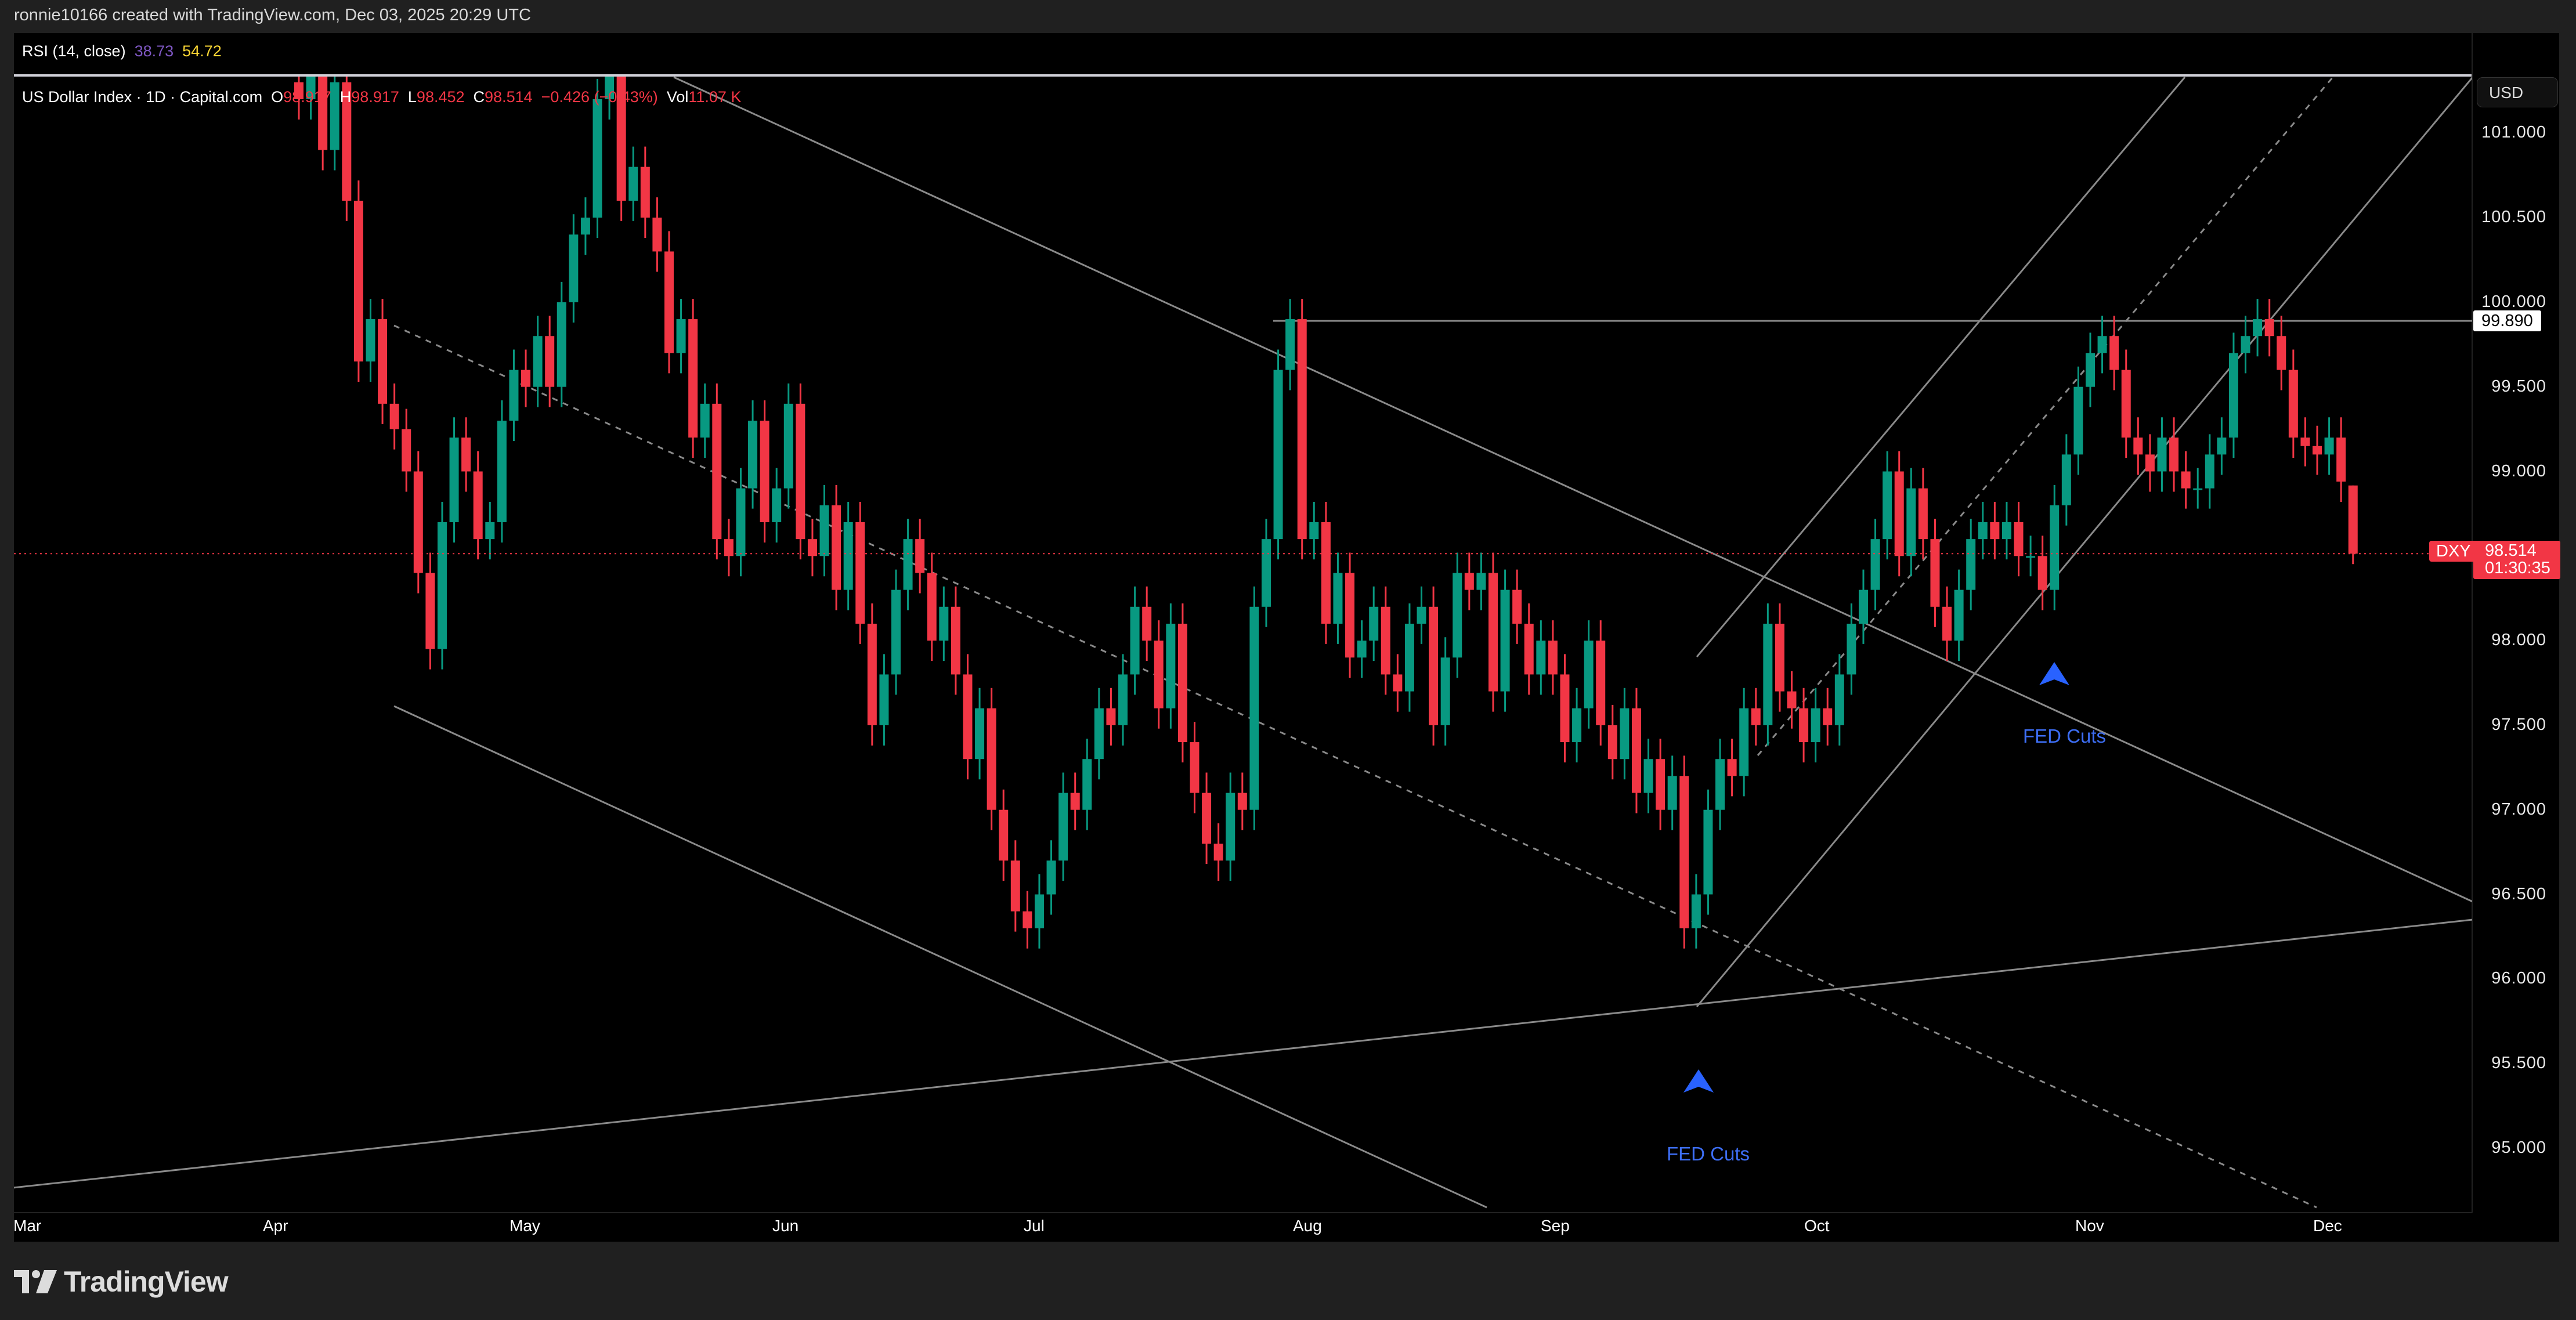 Image resolution: width=2576 pixels, height=1320 pixels. Describe the element at coordinates (2517, 92) in the screenshot. I see `currency-button: USD` at that location.